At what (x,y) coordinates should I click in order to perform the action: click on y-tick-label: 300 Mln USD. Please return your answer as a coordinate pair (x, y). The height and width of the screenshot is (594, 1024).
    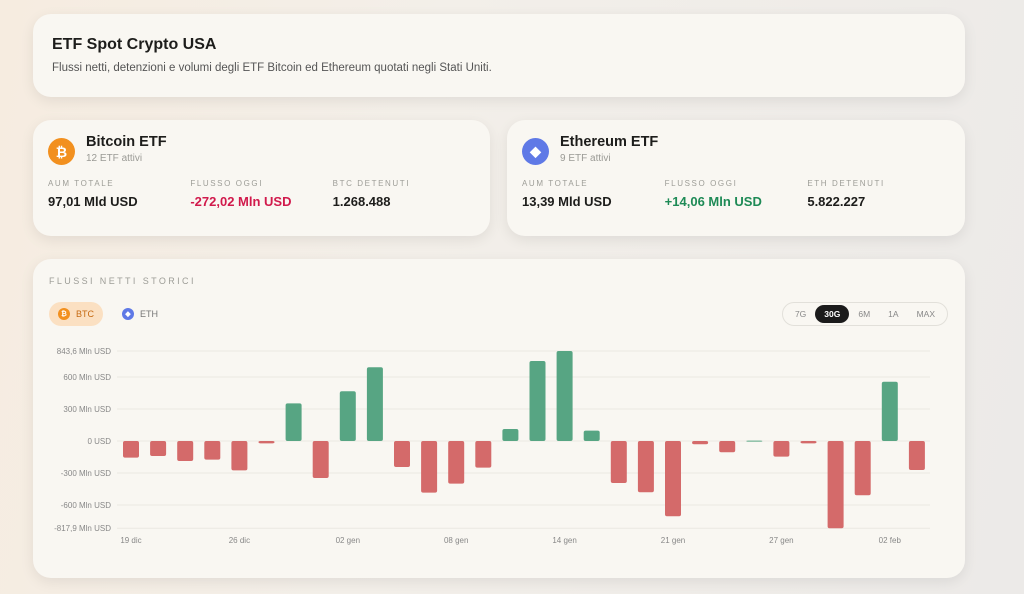
    Looking at the image, I should click on (87, 409).